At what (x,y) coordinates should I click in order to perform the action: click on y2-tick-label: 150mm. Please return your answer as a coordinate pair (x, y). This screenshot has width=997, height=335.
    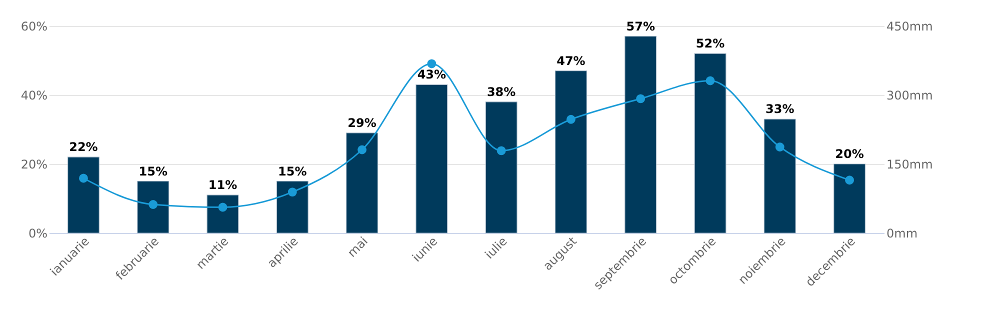
    Looking at the image, I should click on (909, 165).